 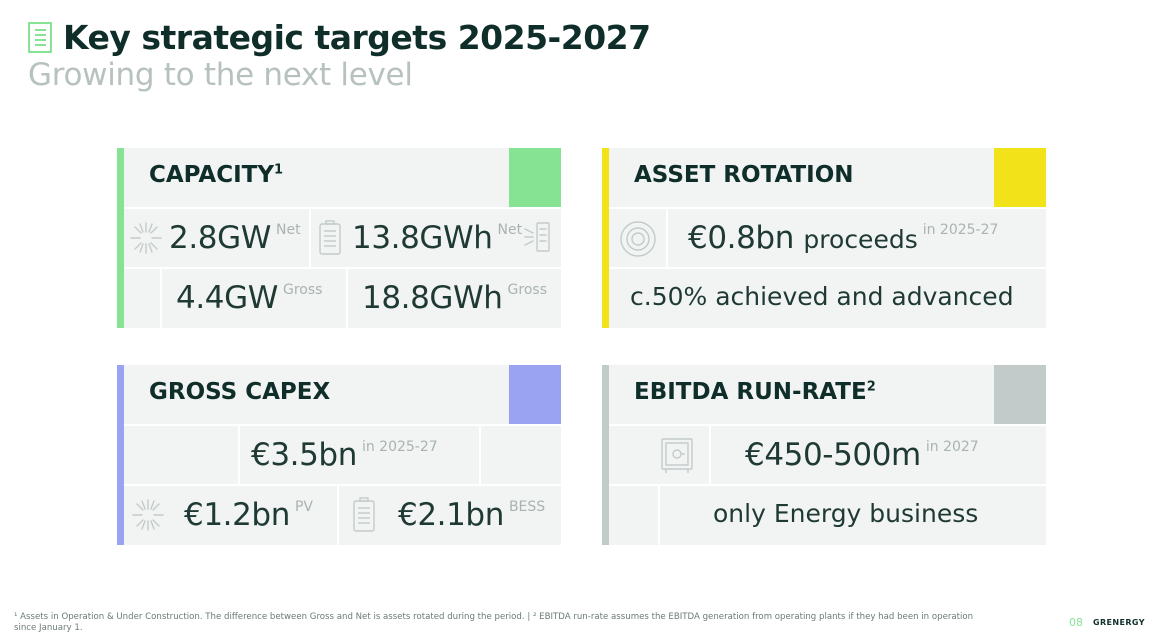 I want to click on ebitda-title: EBITDA RUN-RATE2, so click(x=755, y=392).